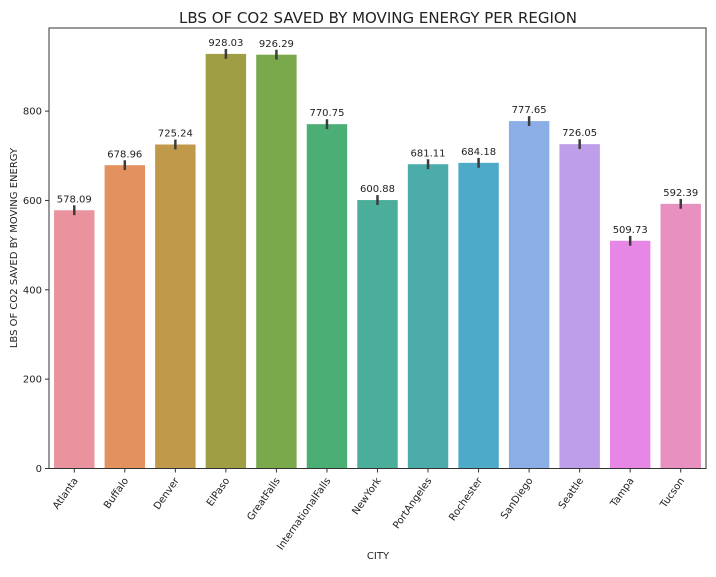 Image resolution: width=716 pixels, height=577 pixels. What do you see at coordinates (680, 193) in the screenshot?
I see `data-label: 592.39` at bounding box center [680, 193].